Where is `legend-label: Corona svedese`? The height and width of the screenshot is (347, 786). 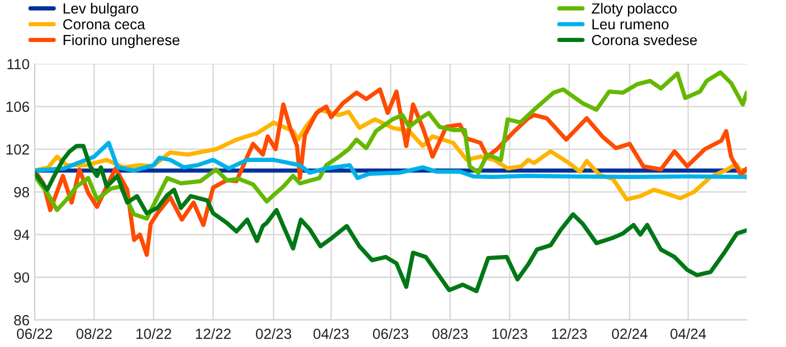
legend-label: Corona svedese is located at coordinates (644, 40).